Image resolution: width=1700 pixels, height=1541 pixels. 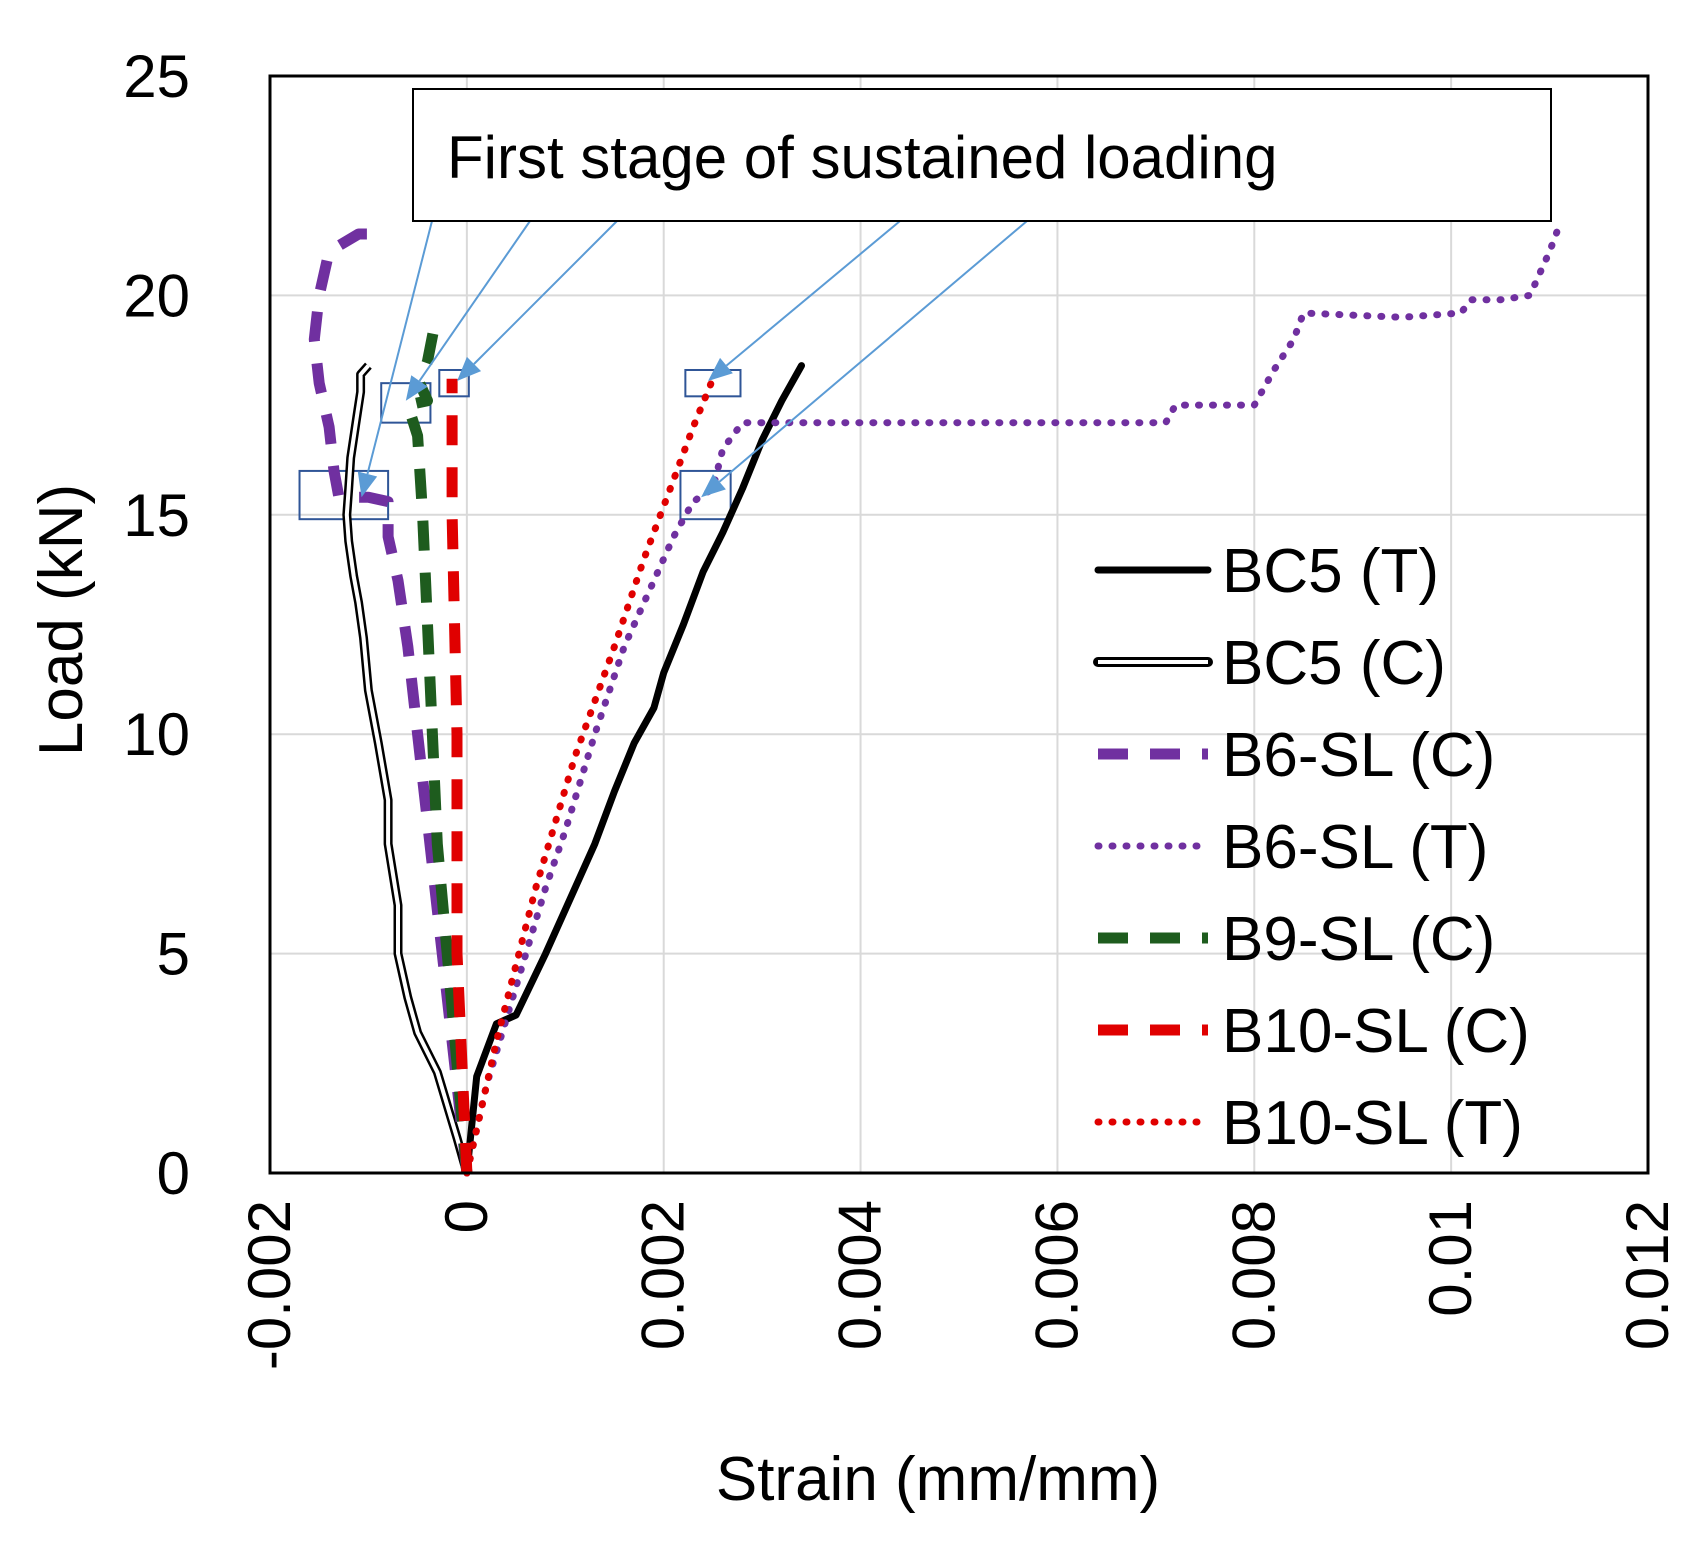 I want to click on x-tick-label: 0.008, so click(x=1253, y=1275).